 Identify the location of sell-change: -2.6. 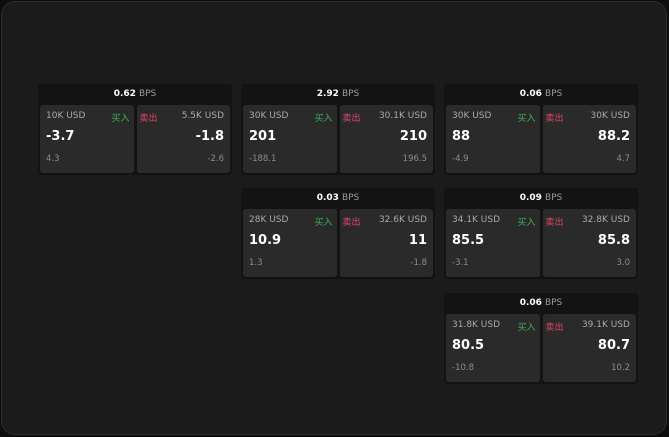
(215, 159).